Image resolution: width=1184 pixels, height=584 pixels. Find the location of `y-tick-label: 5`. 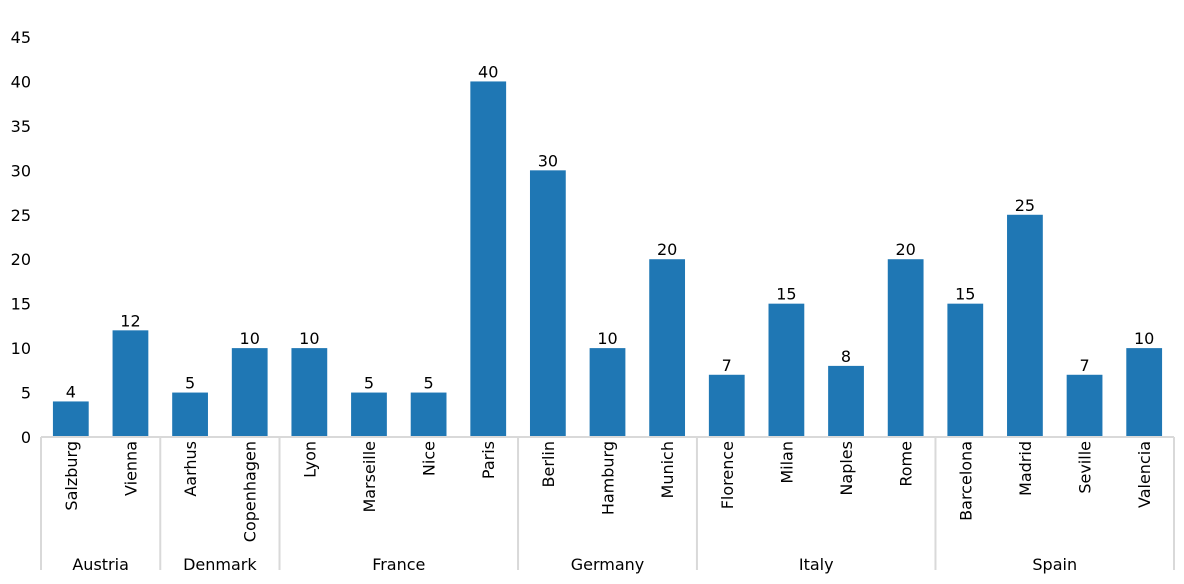

y-tick-label: 5 is located at coordinates (26, 393).